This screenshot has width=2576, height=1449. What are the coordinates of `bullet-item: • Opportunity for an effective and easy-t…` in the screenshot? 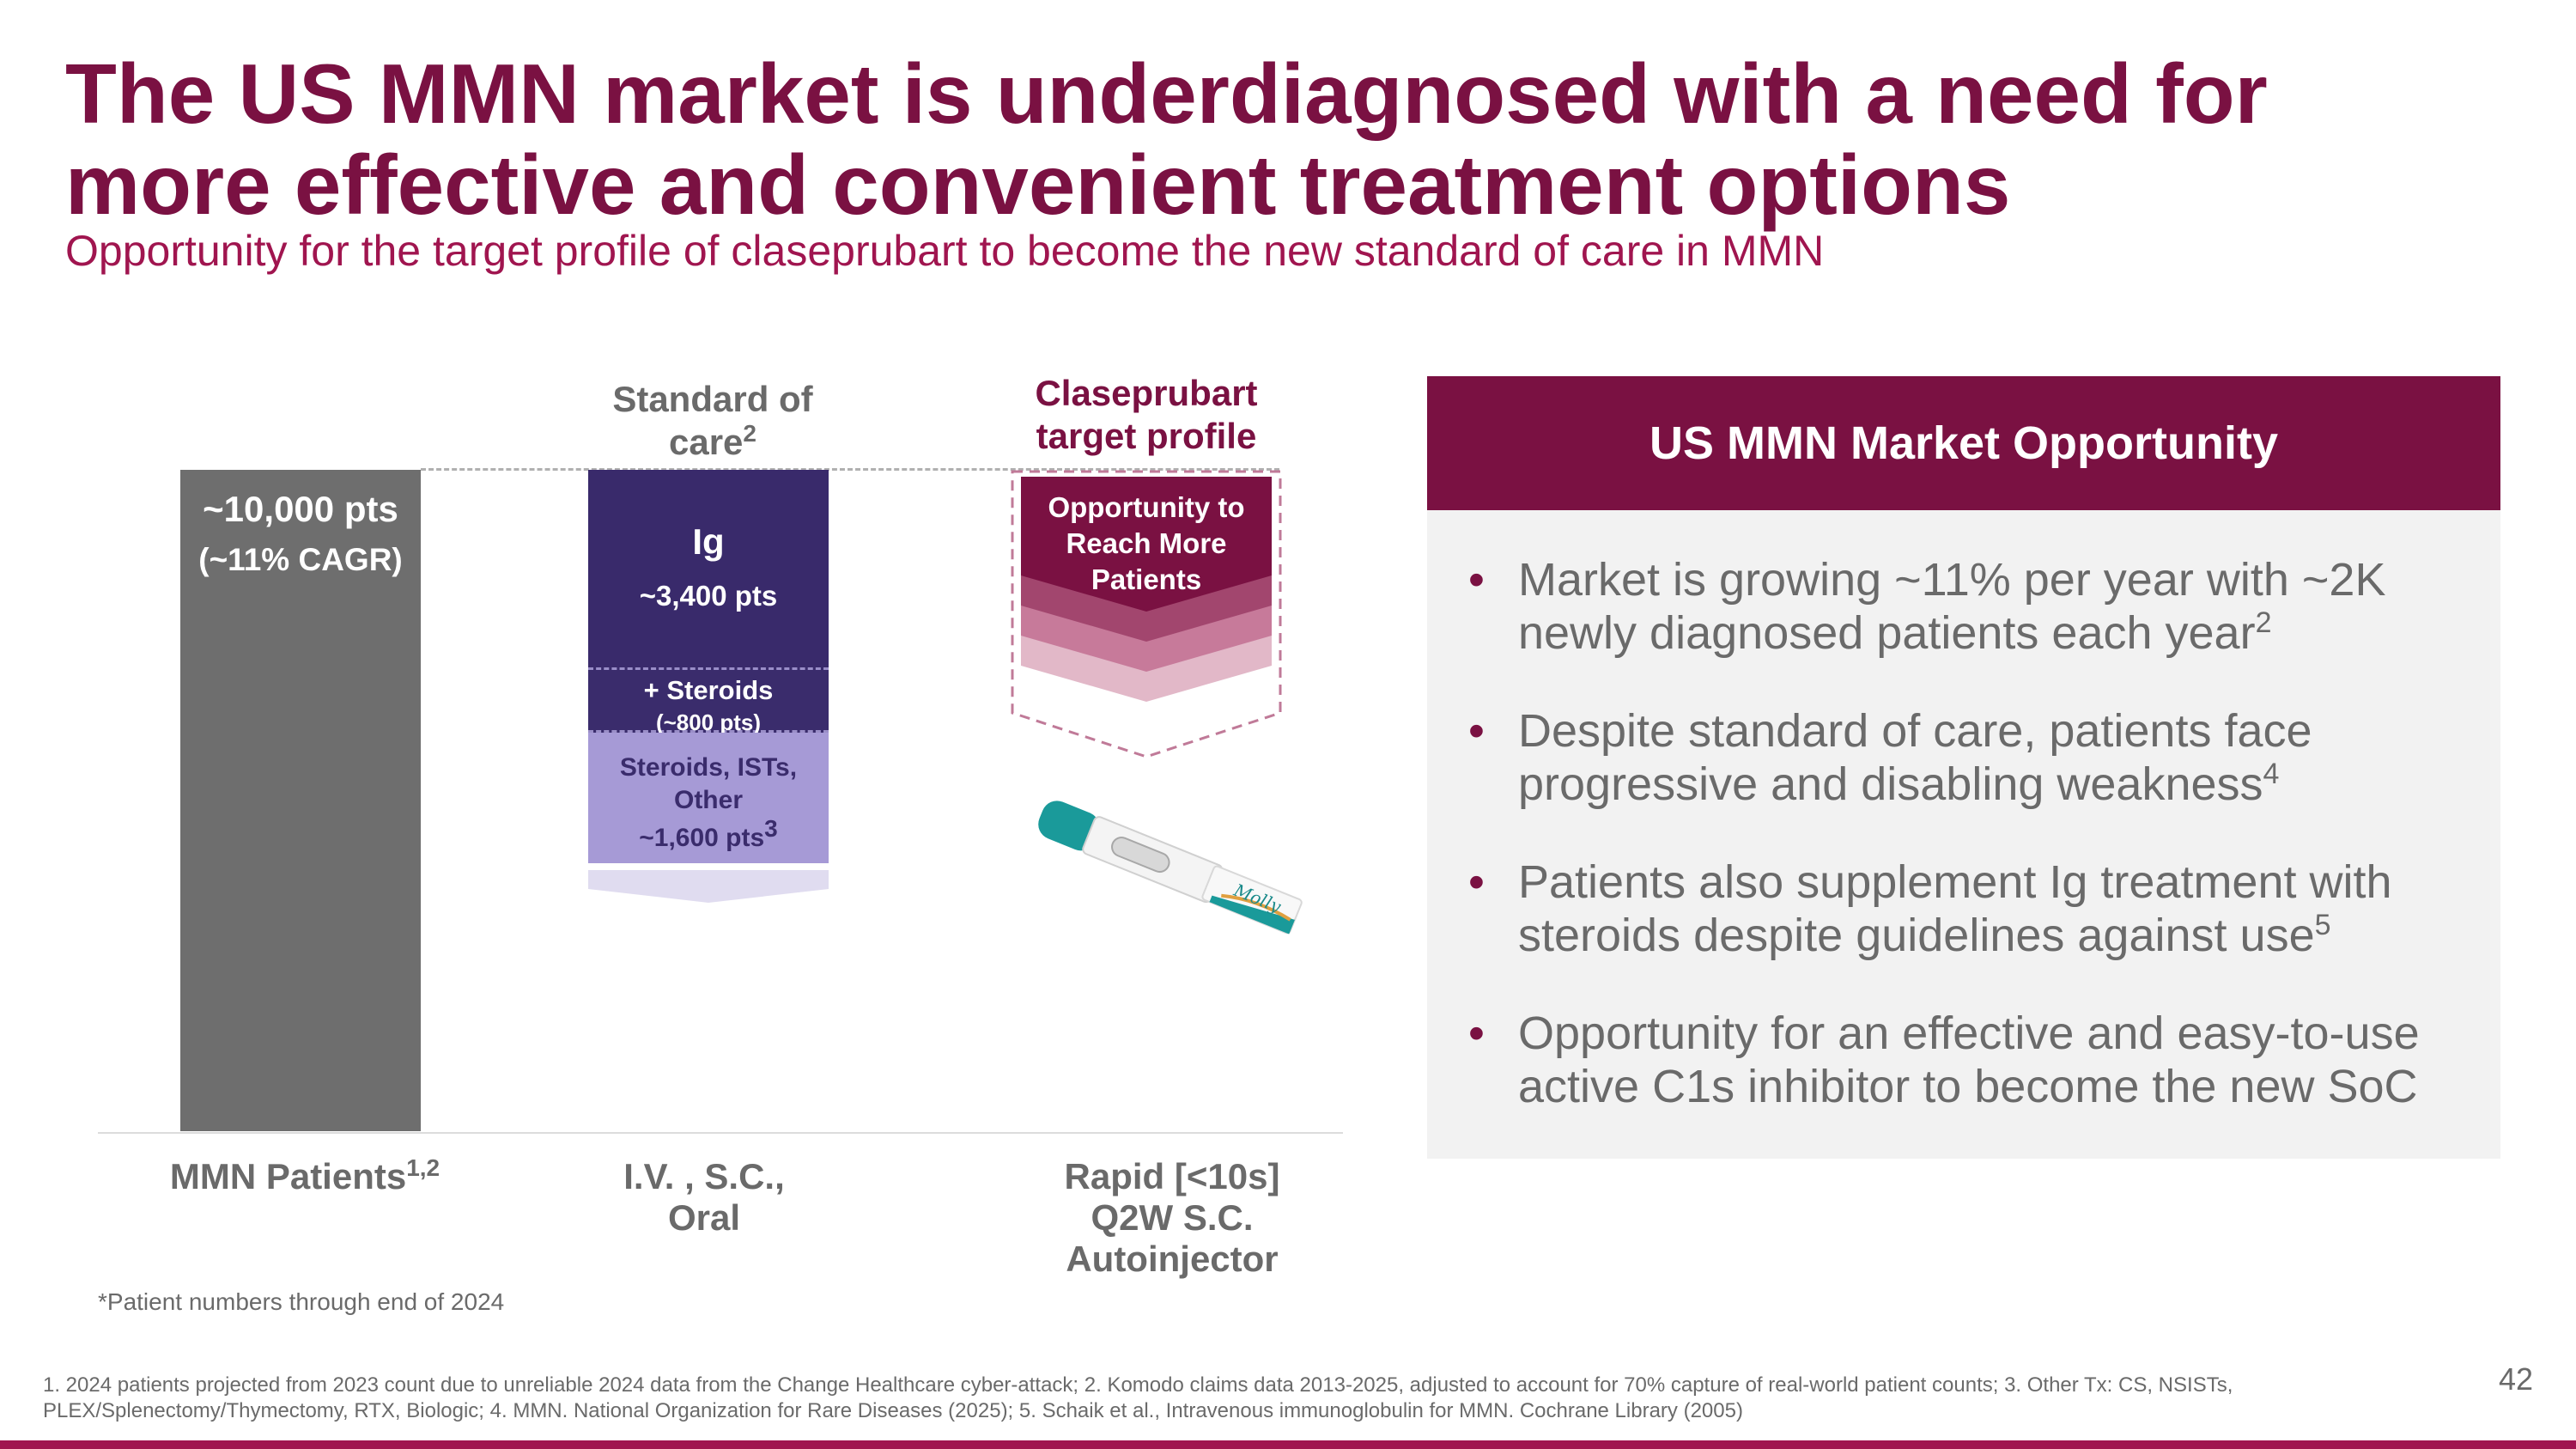 It's located at (1975, 1060).